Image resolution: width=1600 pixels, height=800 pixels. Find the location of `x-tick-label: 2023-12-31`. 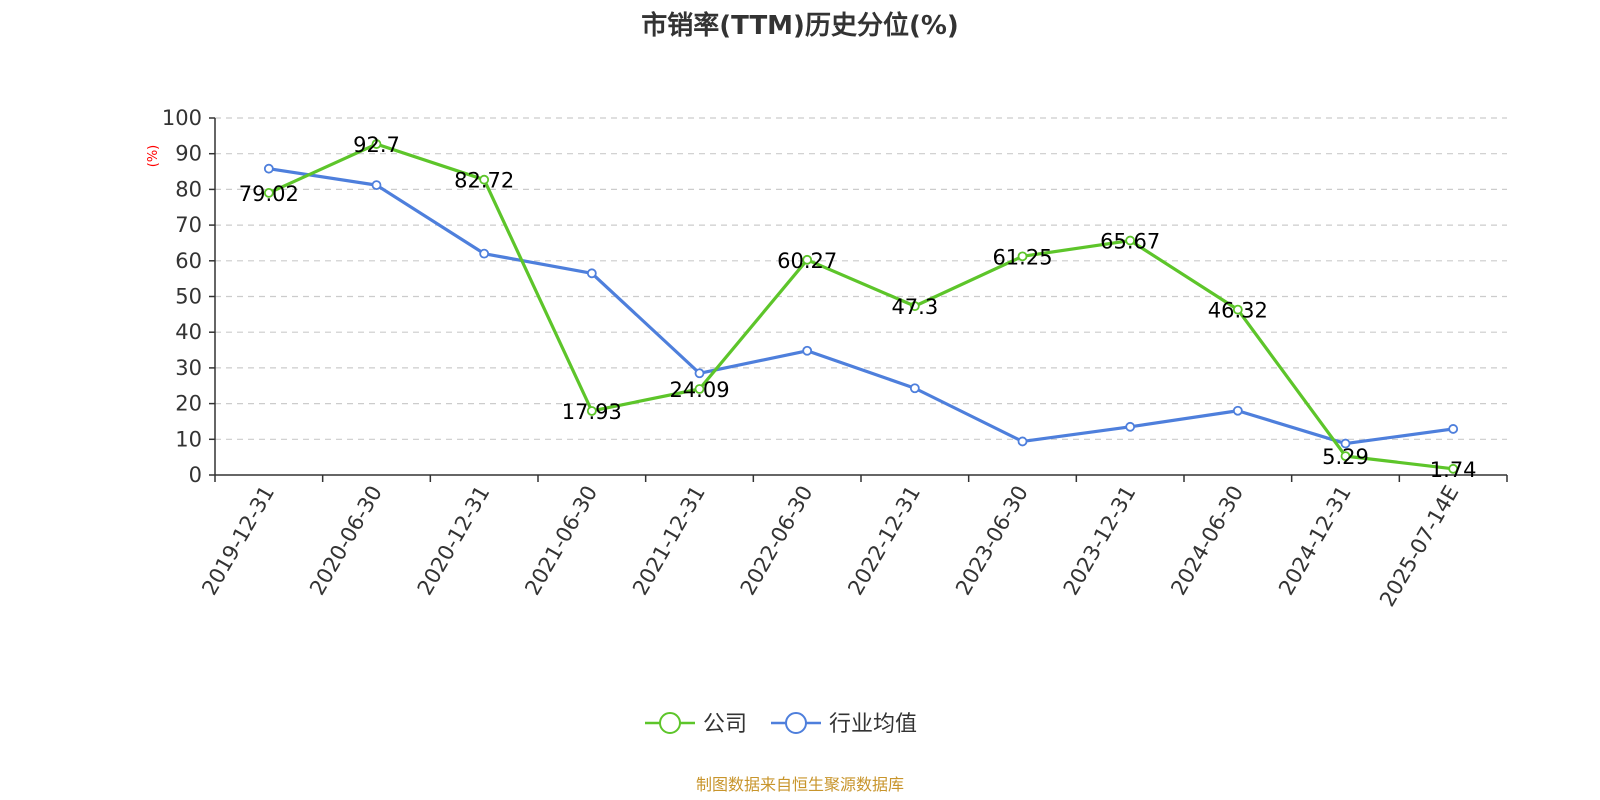

x-tick-label: 2023-12-31 is located at coordinates (1100, 541).